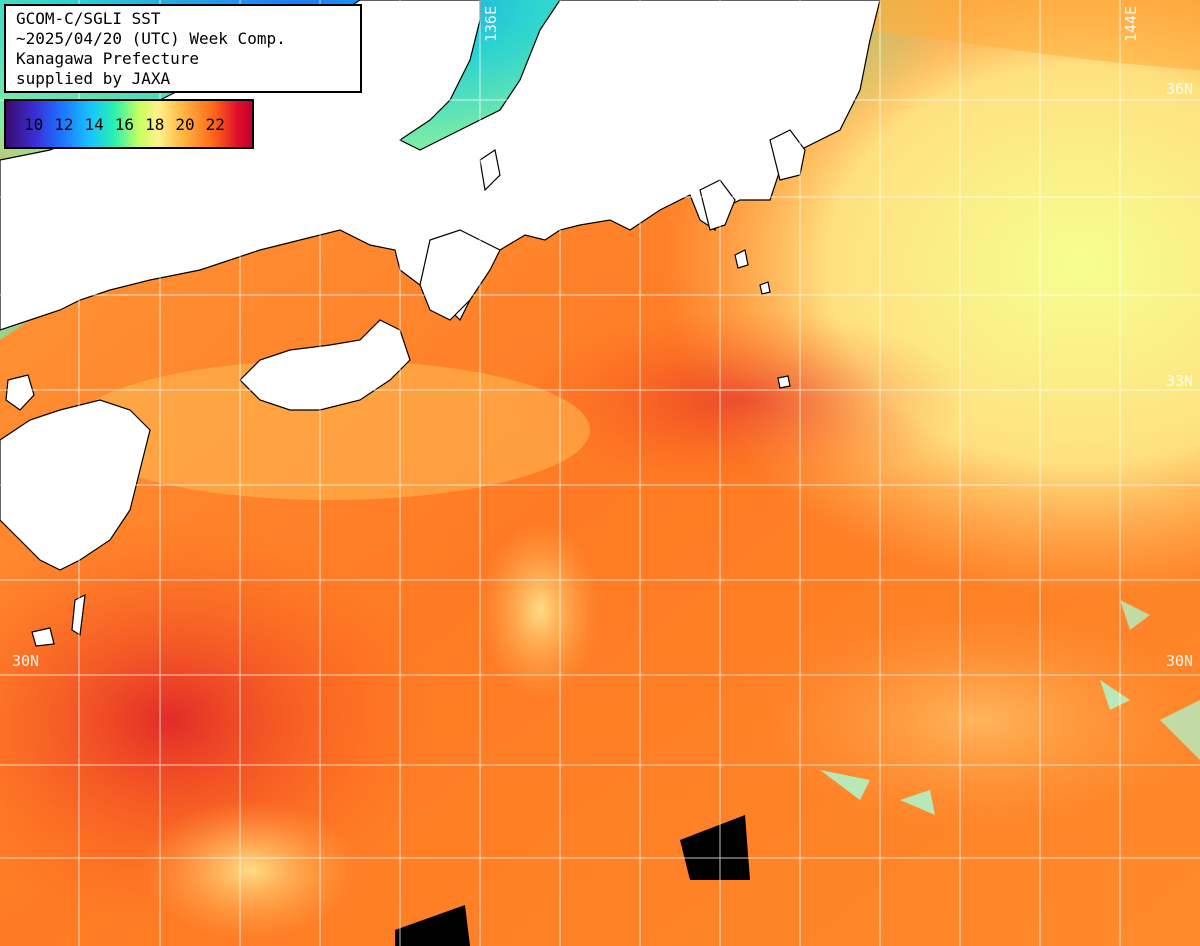  What do you see at coordinates (1180, 661) in the screenshot?
I see `lat-label-30n-right: 30N` at bounding box center [1180, 661].